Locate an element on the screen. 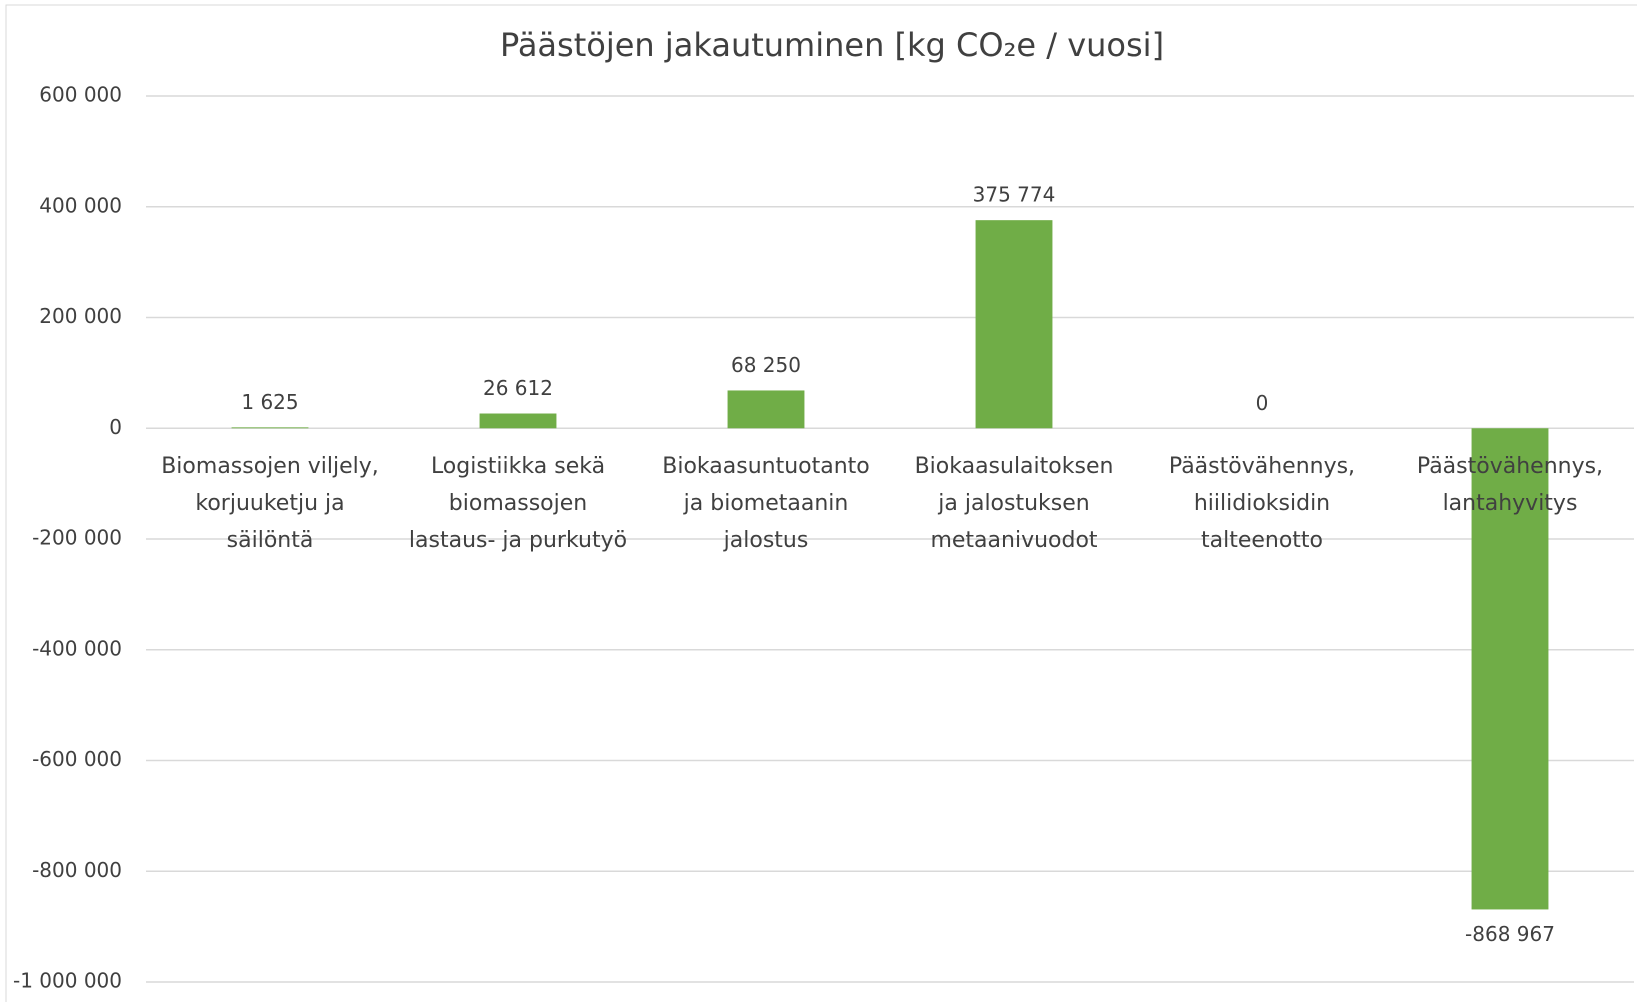  data-label: 375 774 is located at coordinates (1014, 195).